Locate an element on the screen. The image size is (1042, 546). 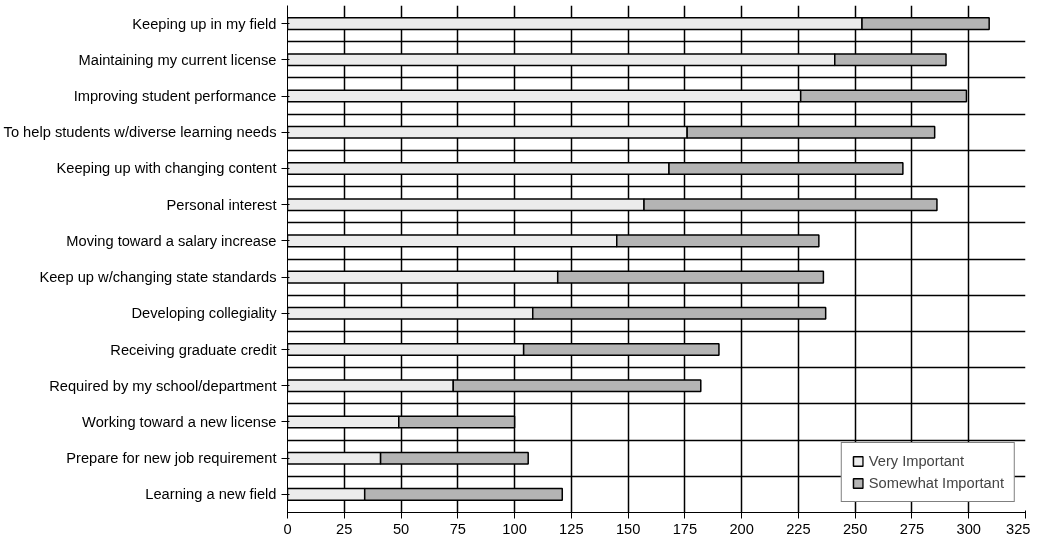
x-tick-label: 125 is located at coordinates (571, 528).